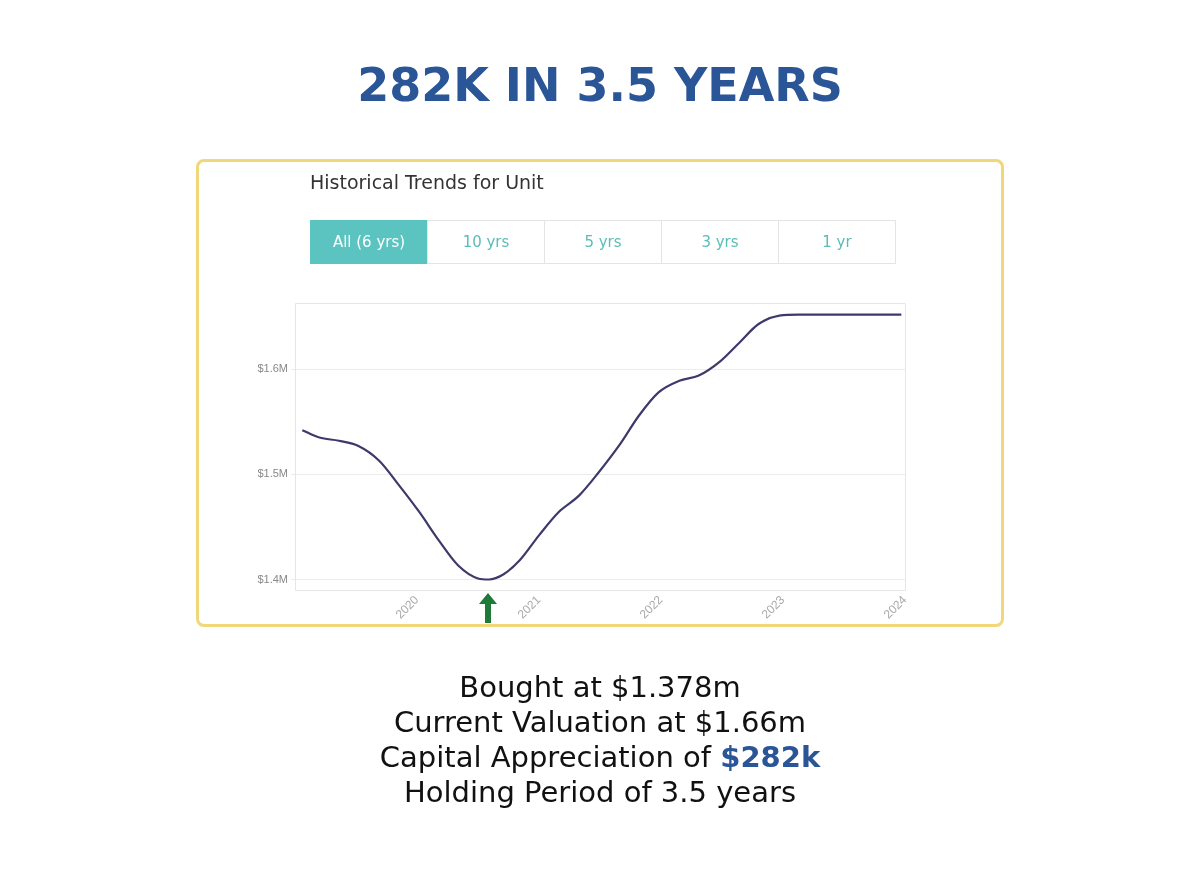 The height and width of the screenshot is (894, 1200). What do you see at coordinates (272, 578) in the screenshot?
I see `y-tick-label: $1.4M` at bounding box center [272, 578].